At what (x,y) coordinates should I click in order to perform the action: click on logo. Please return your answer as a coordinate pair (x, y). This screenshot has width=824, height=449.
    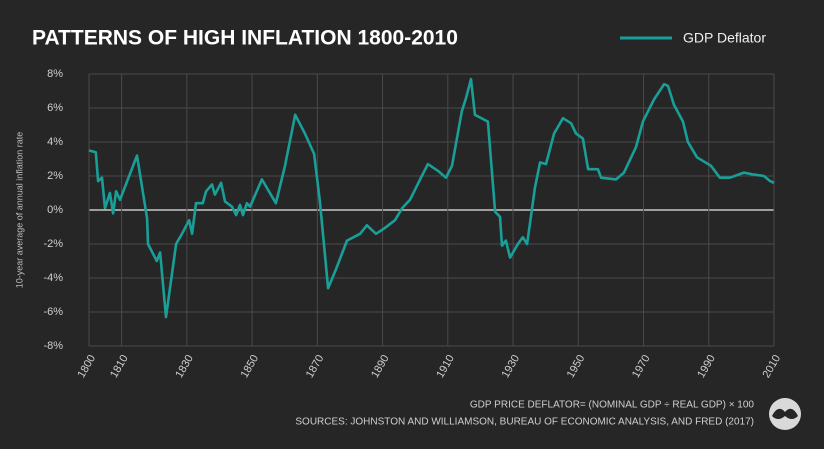
    Looking at the image, I should click on (785, 414).